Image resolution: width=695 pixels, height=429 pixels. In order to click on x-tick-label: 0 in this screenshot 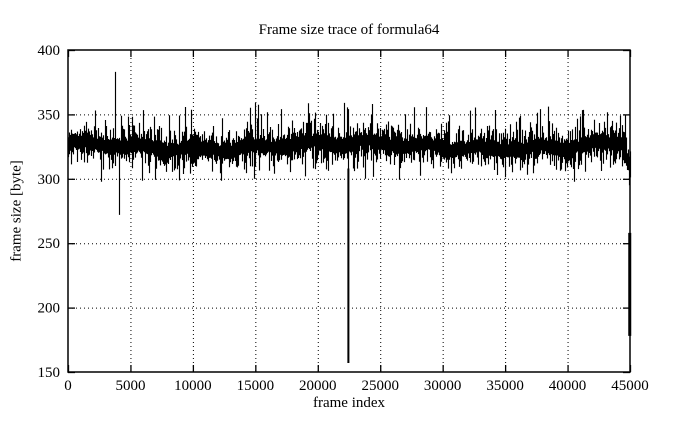, I will do `click(68, 386)`.